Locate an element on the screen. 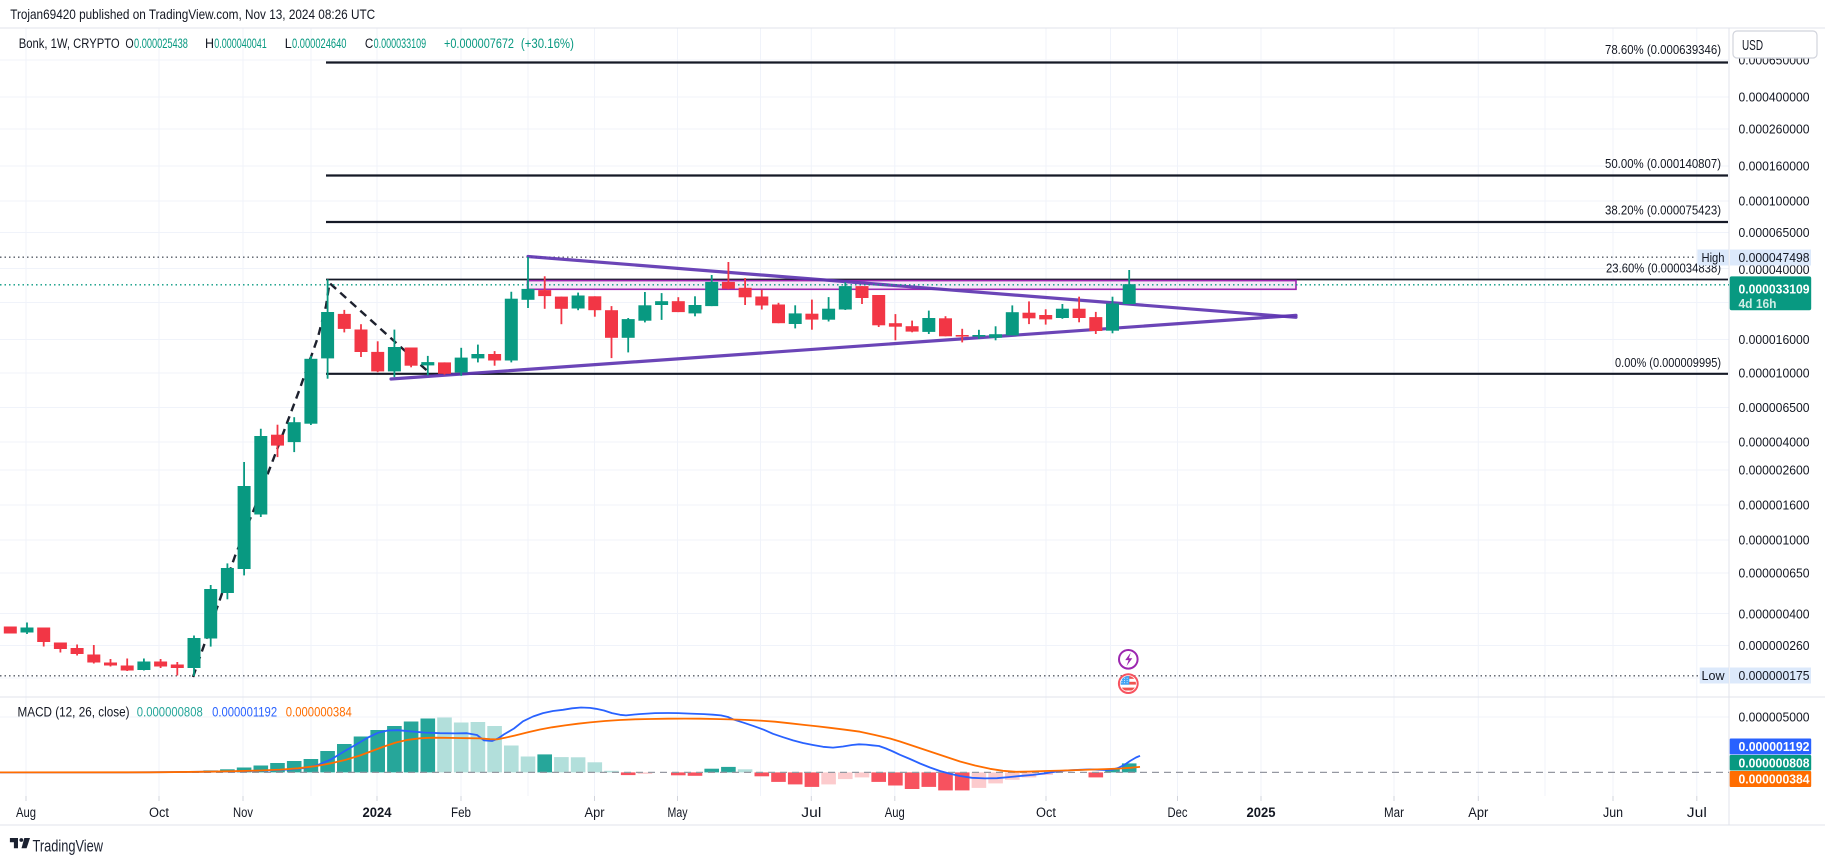  svg-text: 0.000002600 is located at coordinates (1774, 470).